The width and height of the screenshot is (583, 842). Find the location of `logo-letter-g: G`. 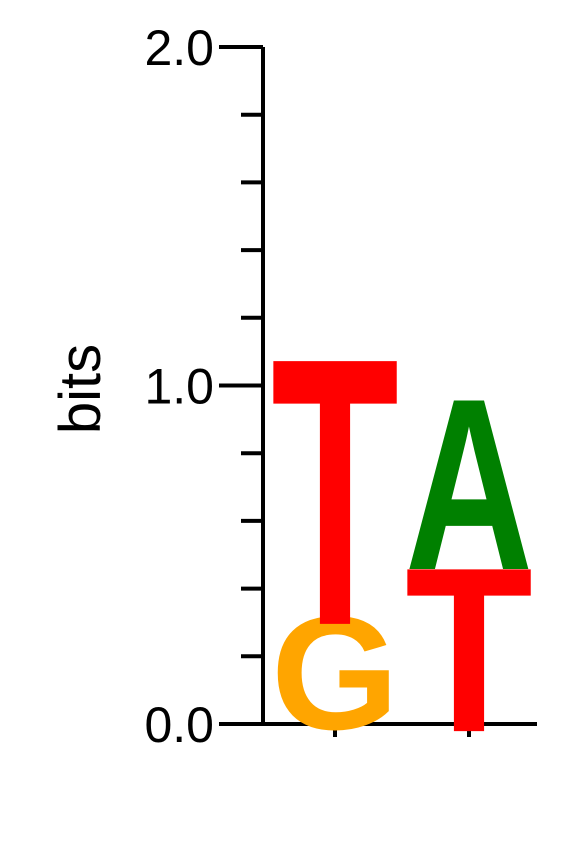

logo-letter-g: G is located at coordinates (335, 672).